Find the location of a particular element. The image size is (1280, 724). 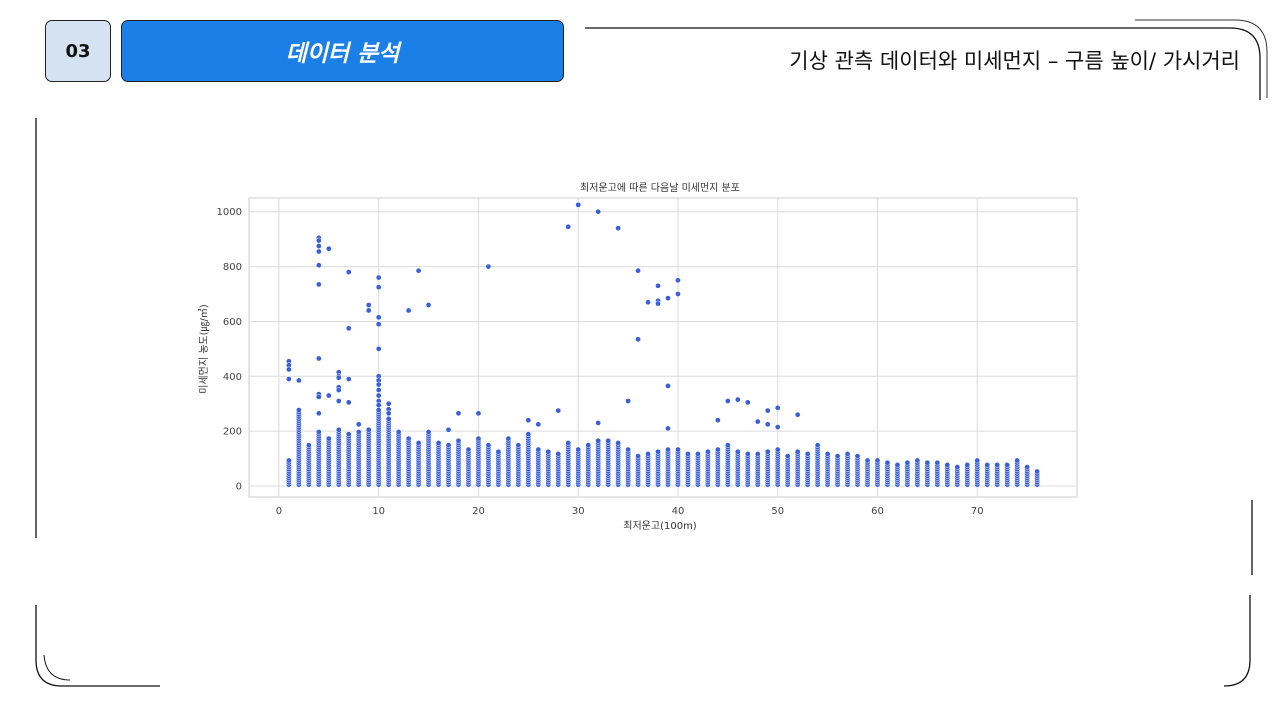

x-tick-label: 20 is located at coordinates (478, 511).